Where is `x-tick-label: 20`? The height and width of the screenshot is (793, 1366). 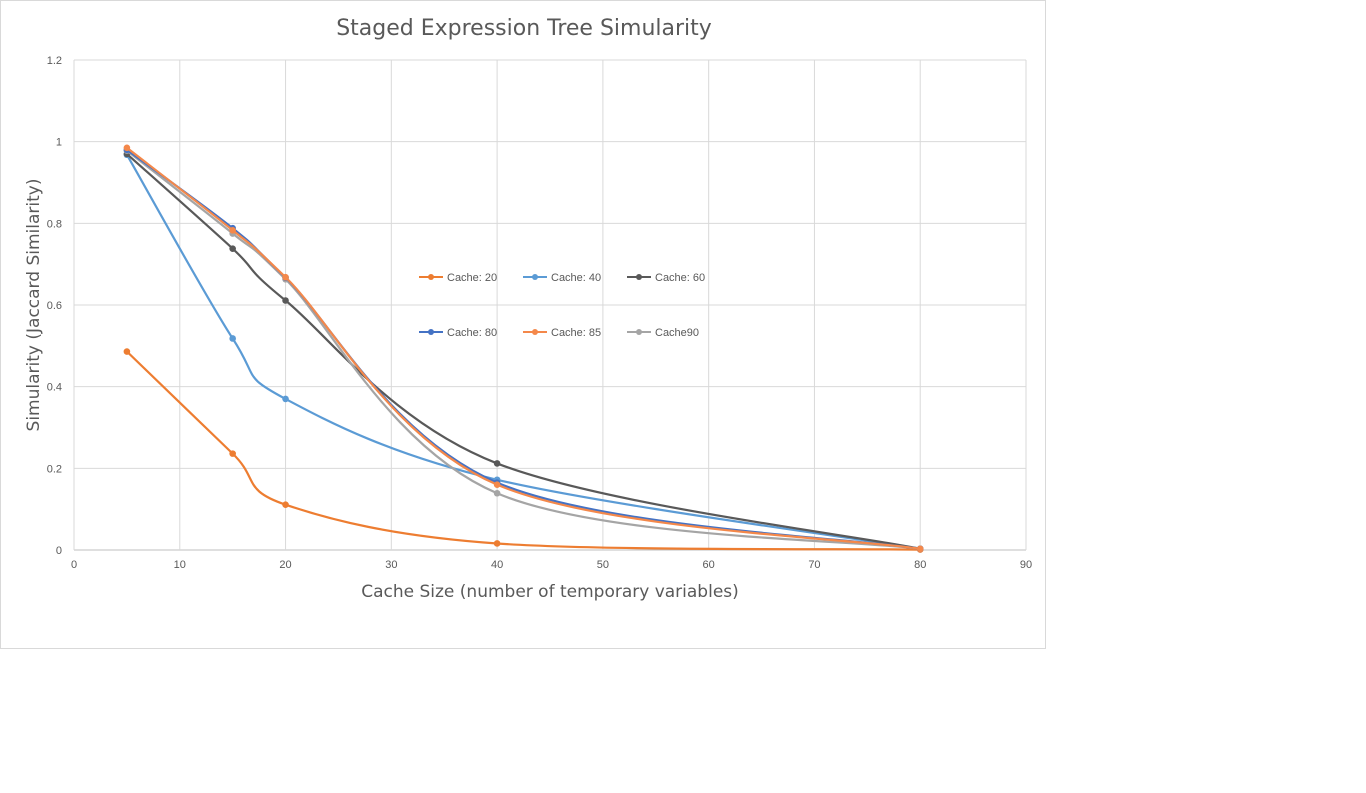
x-tick-label: 20 is located at coordinates (285, 565).